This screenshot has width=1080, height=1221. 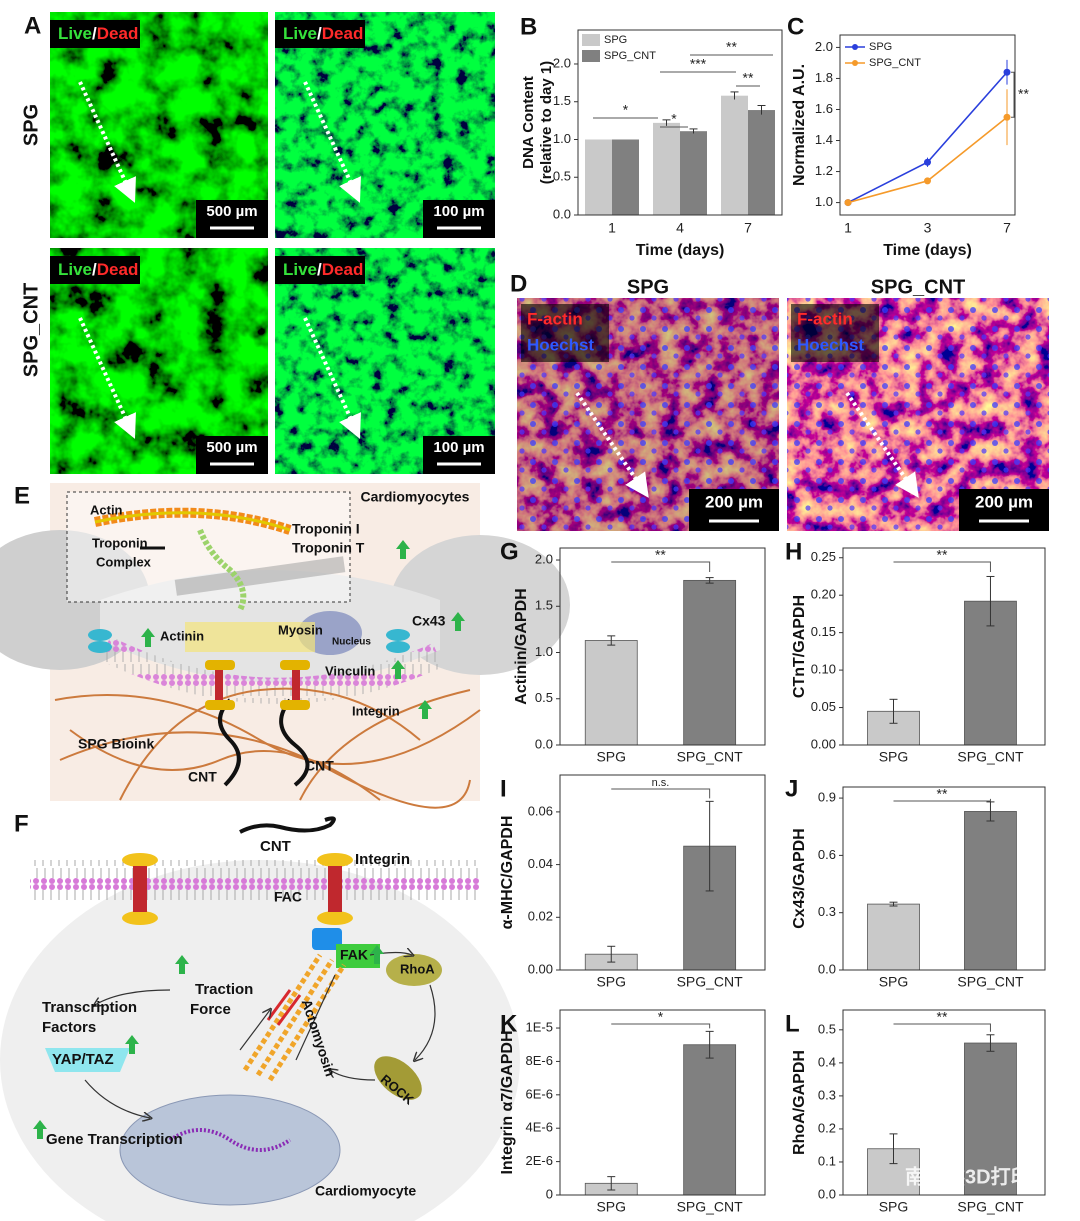 What do you see at coordinates (540, 916) in the screenshot?
I see `y-tick-label: 0.02` at bounding box center [540, 916].